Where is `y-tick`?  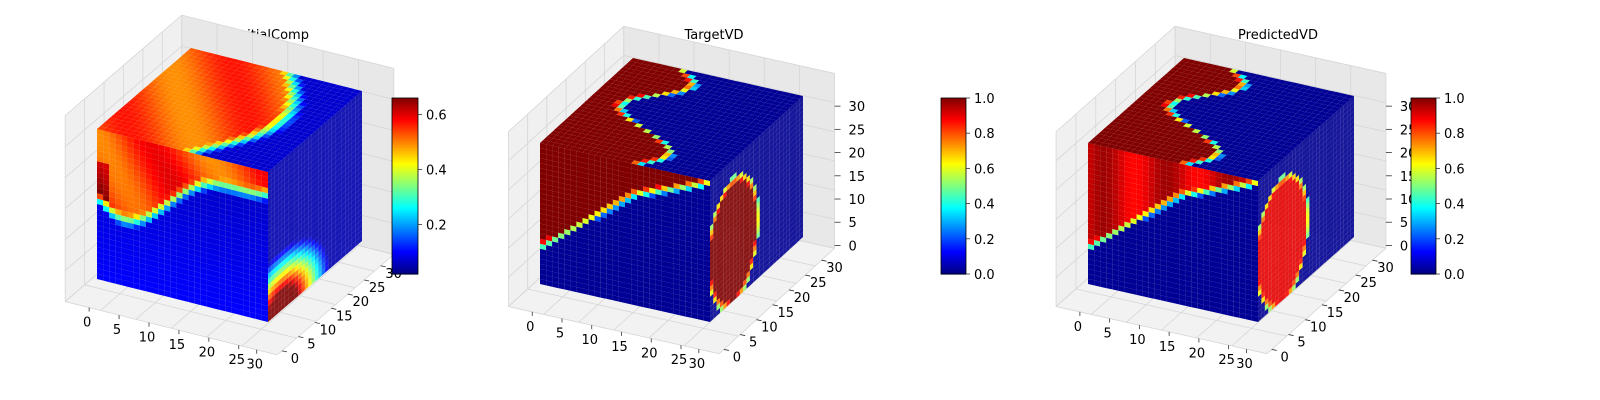
y-tick is located at coordinates (743, 335).